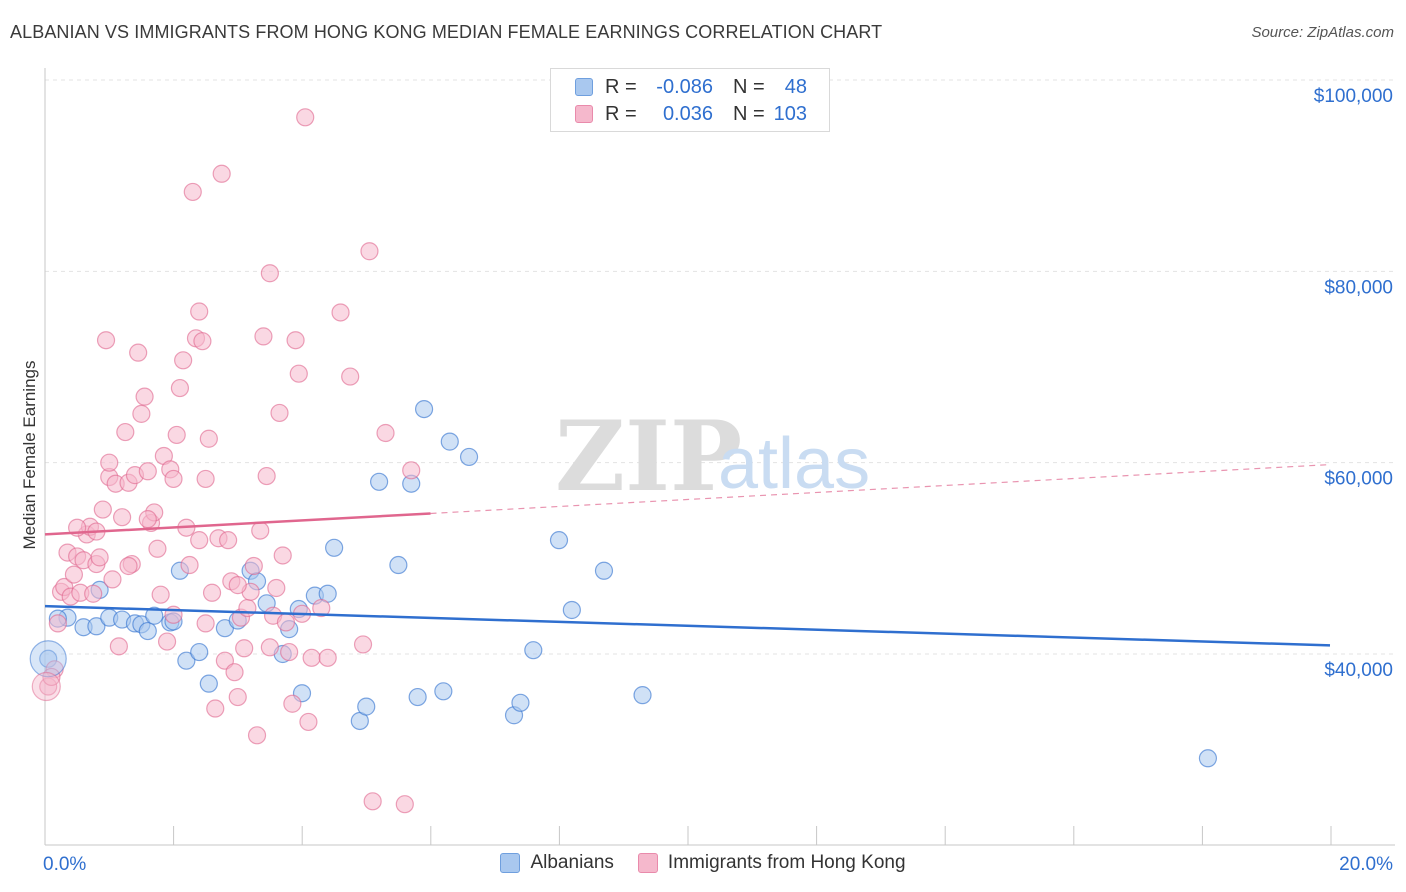  I want to click on stats-legend-row-hongkong: R = 0.036 N = 103, so click(691, 114).